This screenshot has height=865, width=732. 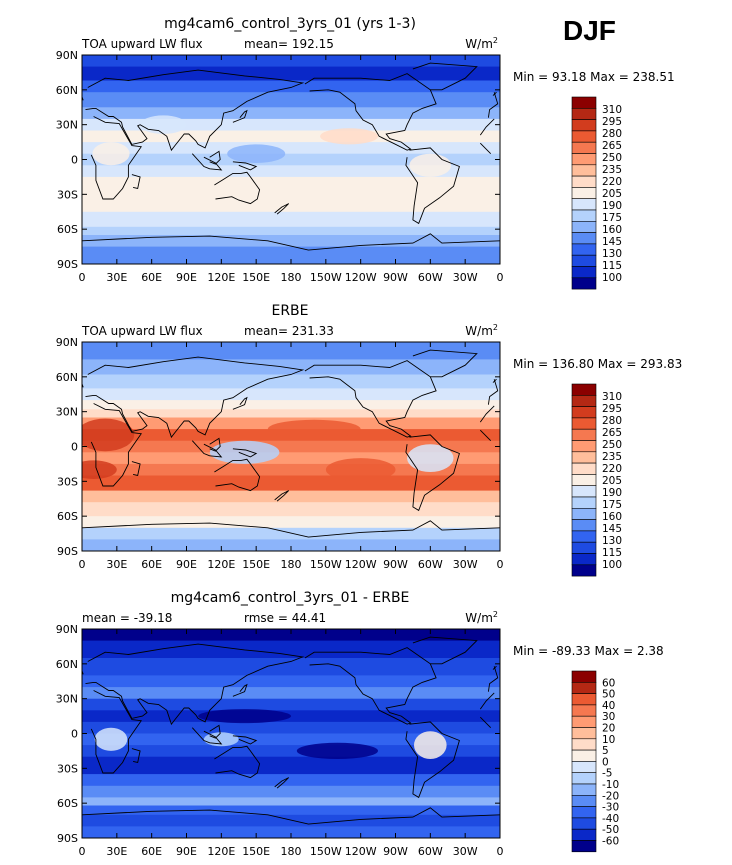 What do you see at coordinates (610, 785) in the screenshot?
I see `colorbar-label: -10` at bounding box center [610, 785].